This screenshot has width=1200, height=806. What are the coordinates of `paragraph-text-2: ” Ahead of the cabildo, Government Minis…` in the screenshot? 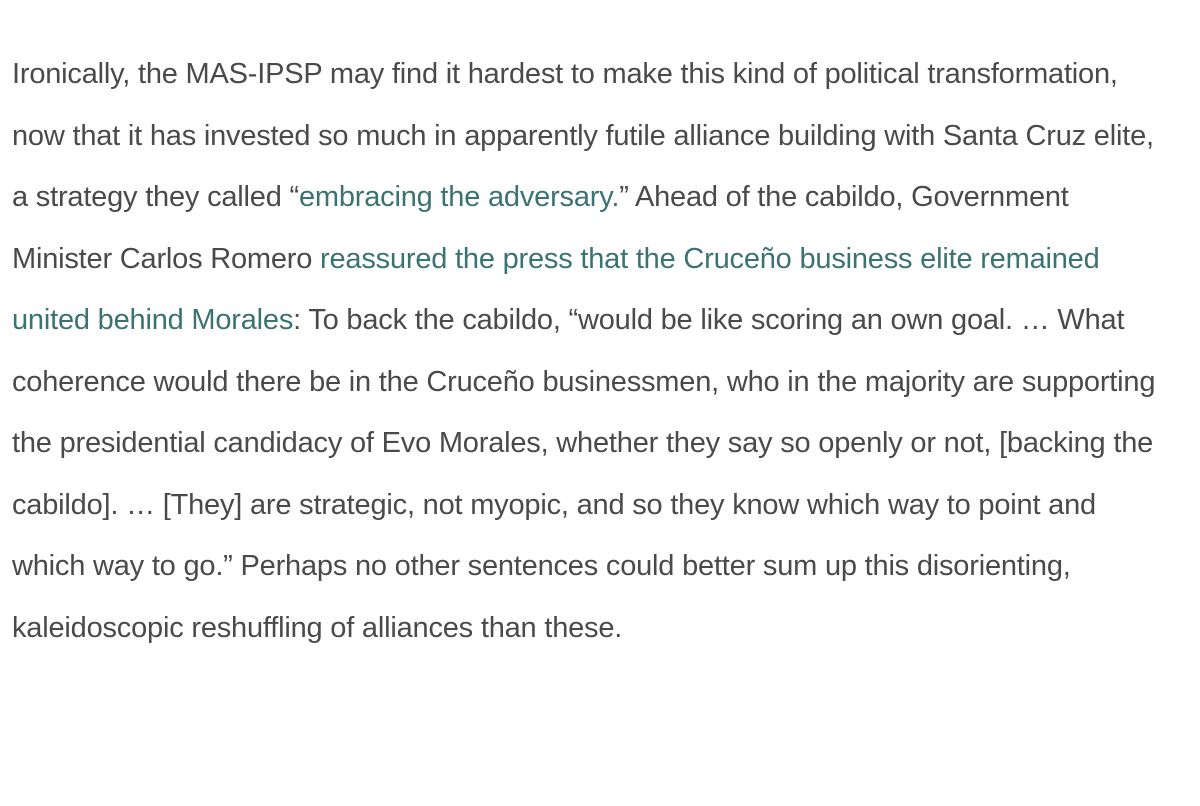 It's located at (540, 228).